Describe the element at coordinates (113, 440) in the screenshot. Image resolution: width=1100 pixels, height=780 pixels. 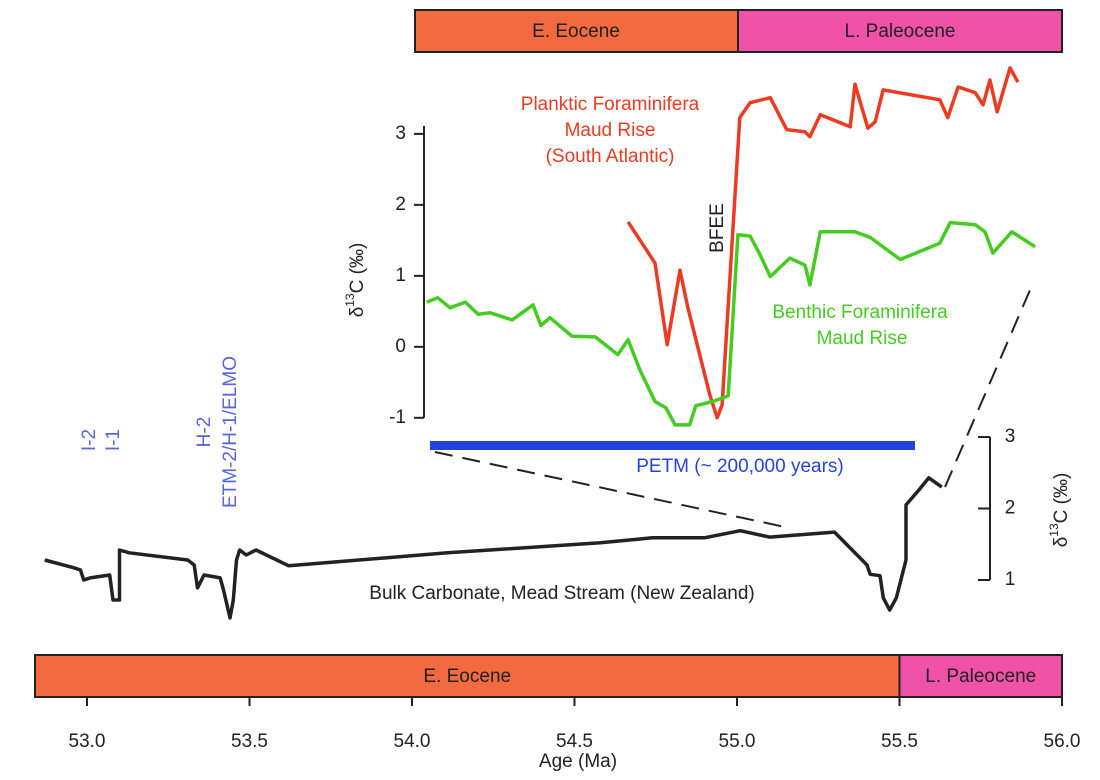
I see `event-label: I-1` at that location.